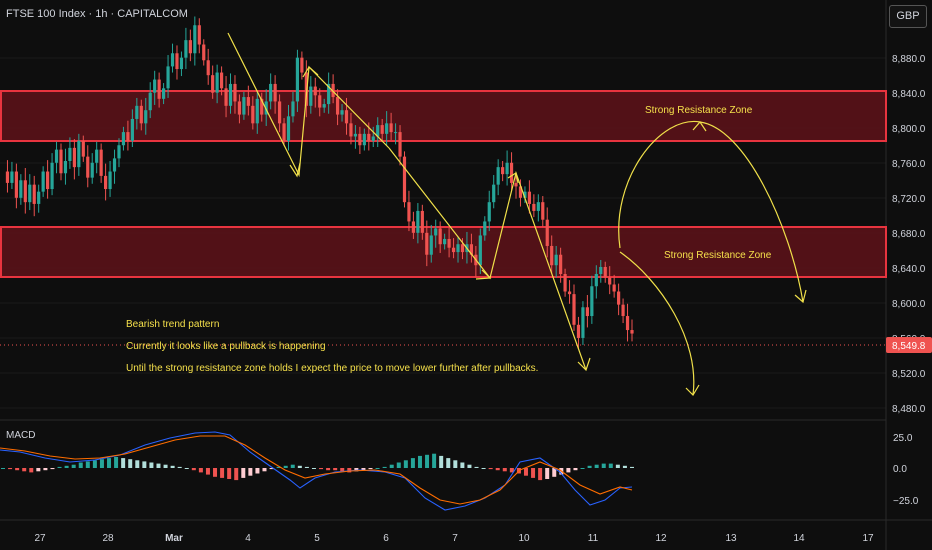 The height and width of the screenshot is (550, 932). Describe the element at coordinates (97, 14) in the screenshot. I see `chart-title: FTSE 100 Index · 1h · CAPITALCOM` at that location.